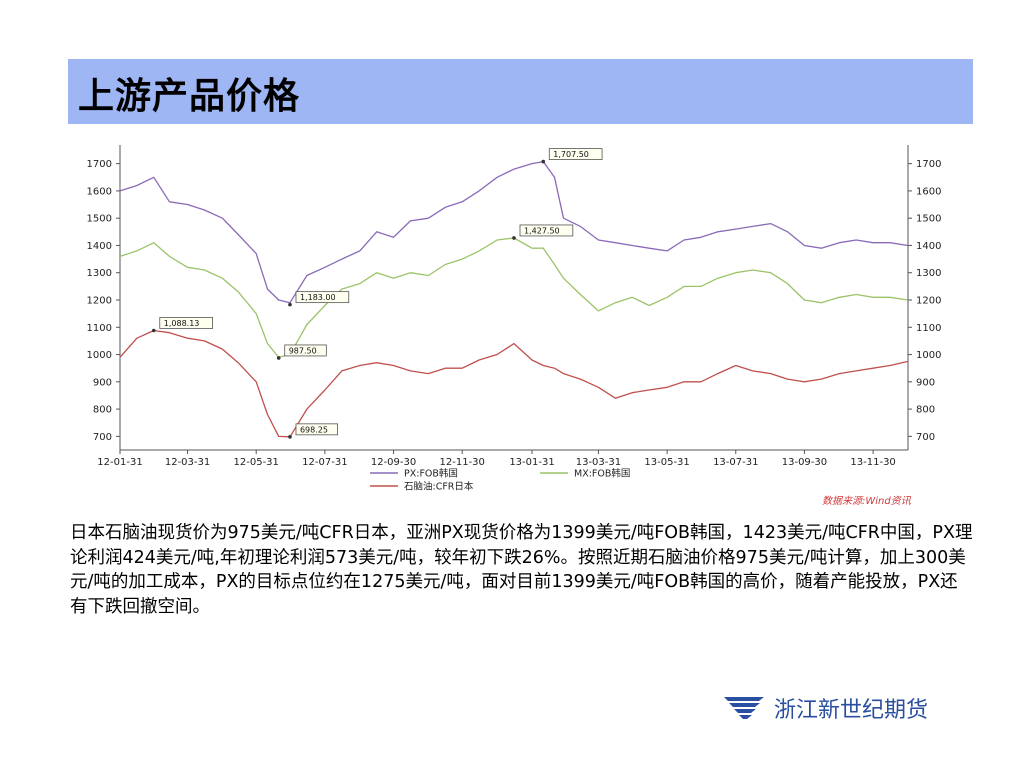 The height and width of the screenshot is (768, 1024). I want to click on legend-label: MX:FOB韩国, so click(602, 474).